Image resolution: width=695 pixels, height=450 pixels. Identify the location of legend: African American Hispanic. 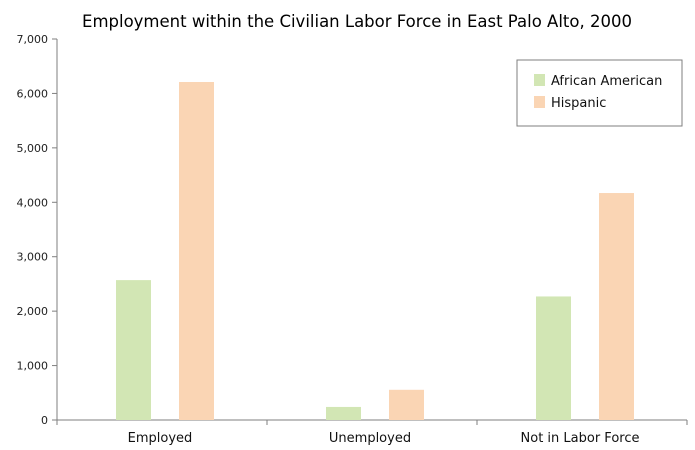
(599, 93).